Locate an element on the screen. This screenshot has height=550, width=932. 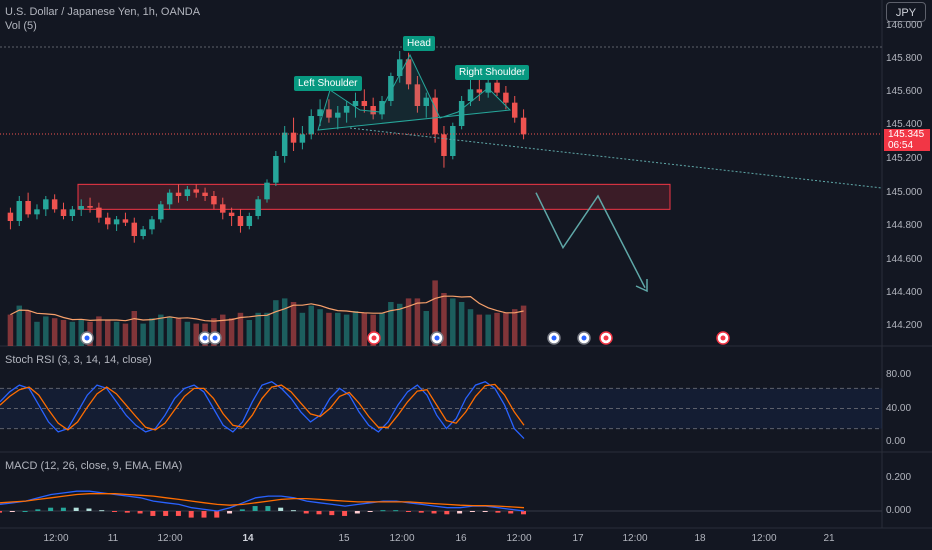
volume-ma-line is located at coordinates (267, 308).